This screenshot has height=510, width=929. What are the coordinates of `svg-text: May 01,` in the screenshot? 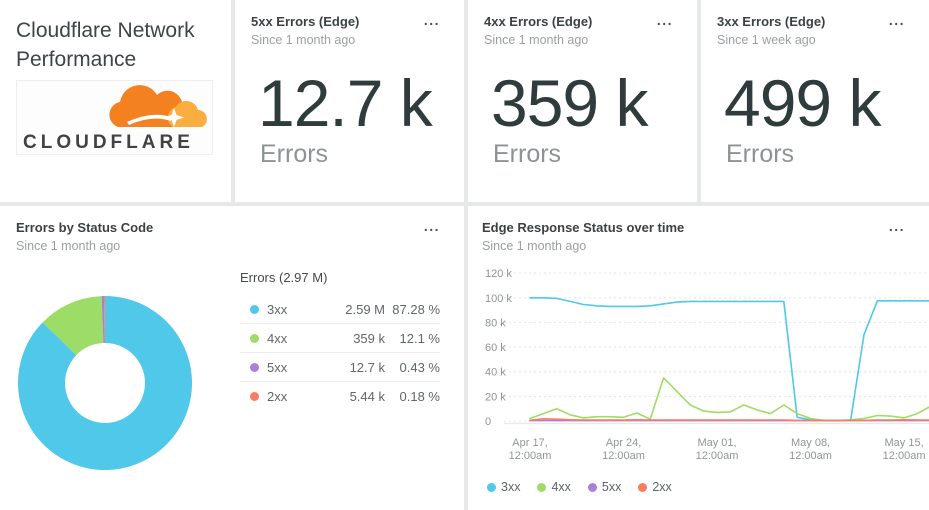 It's located at (716, 443).